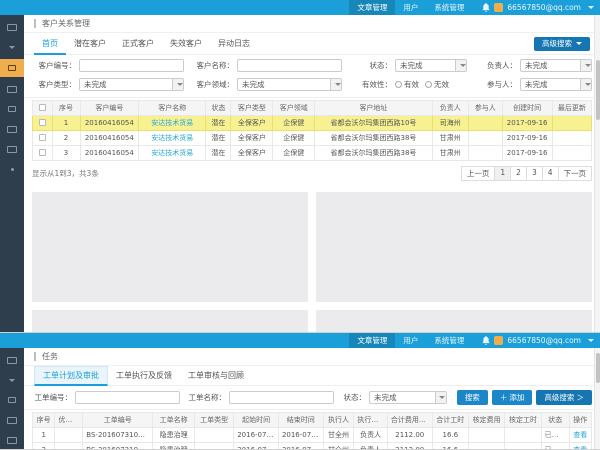  I want to click on cell-created: 2017-09-16, so click(527, 153).